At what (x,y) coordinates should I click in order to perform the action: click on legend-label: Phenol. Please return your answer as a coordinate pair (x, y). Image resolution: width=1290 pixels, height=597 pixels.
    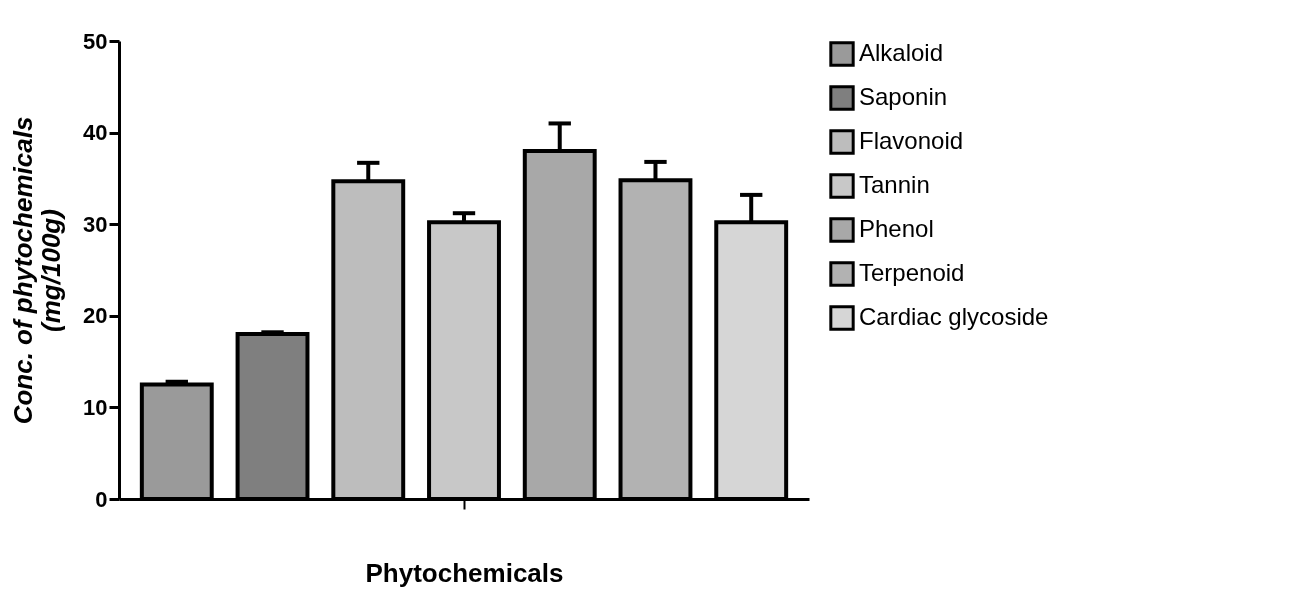
    Looking at the image, I should click on (896, 228).